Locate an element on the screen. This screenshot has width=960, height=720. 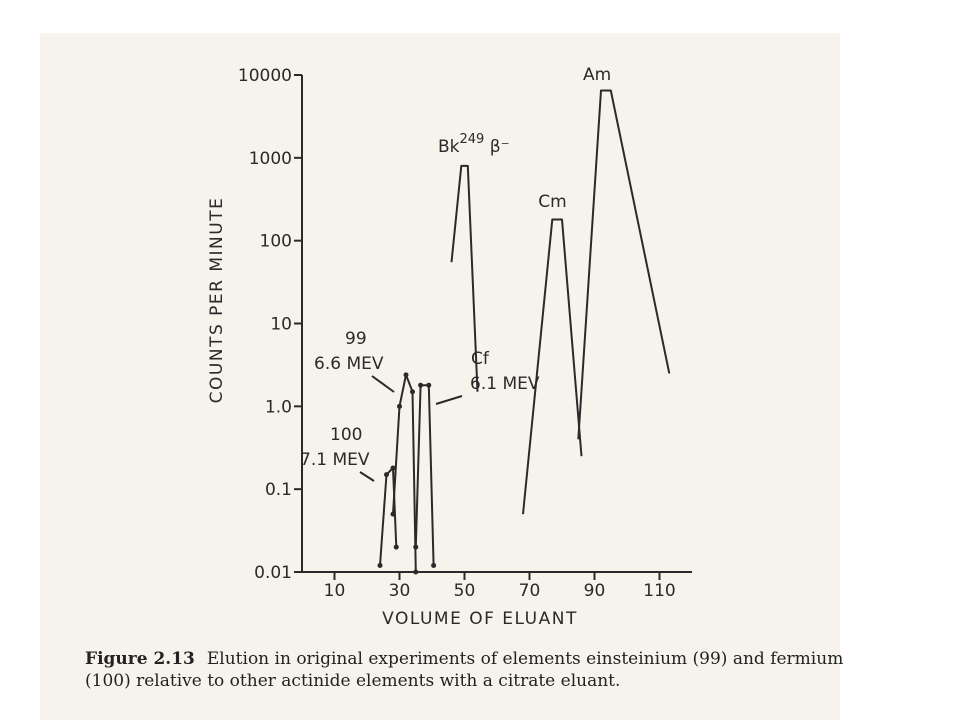
y-tick-label: 0.1 is located at coordinates (278, 490).